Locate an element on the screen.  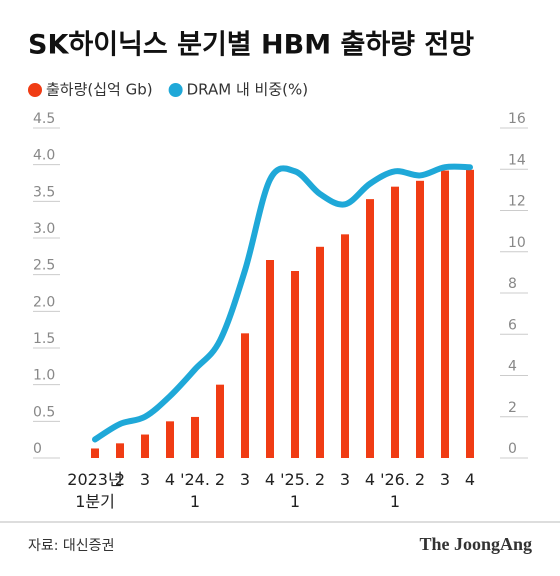
x-tick-label: '24. 1 is located at coordinates (195, 490).